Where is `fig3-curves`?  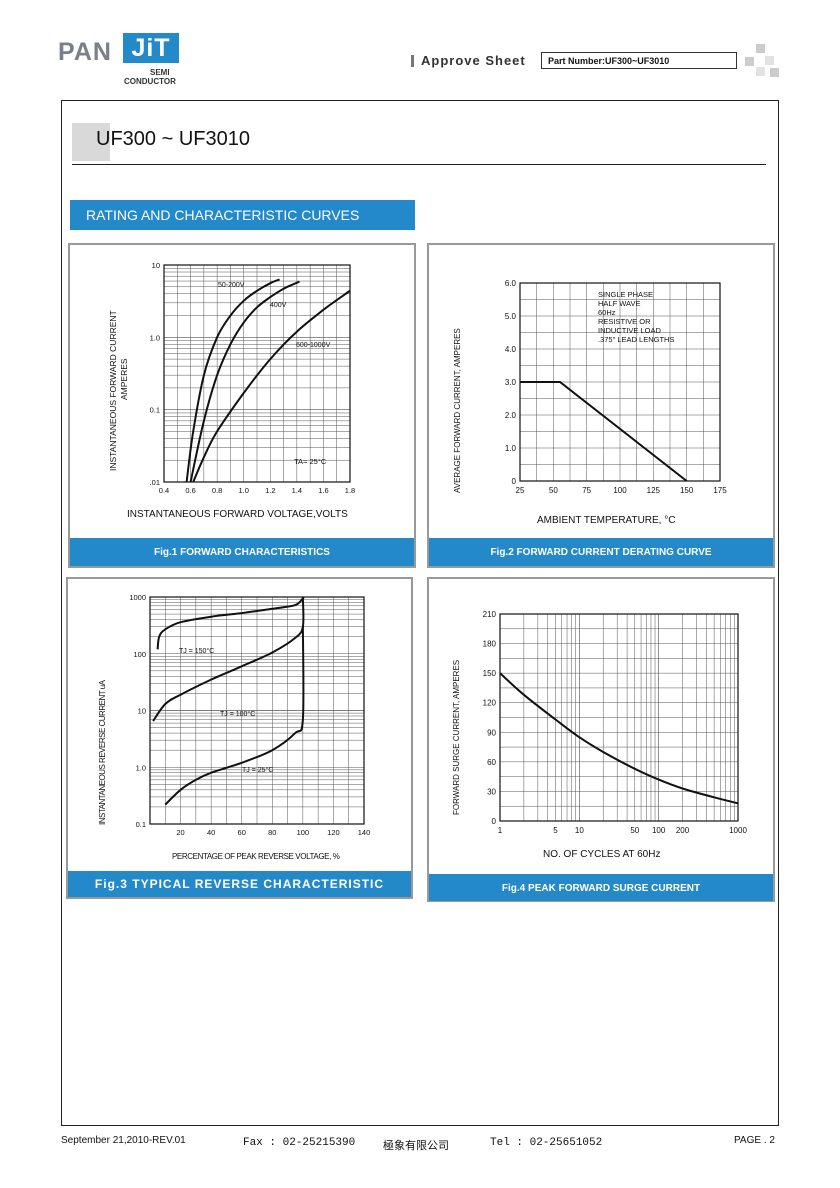
fig3-curves is located at coordinates (228, 701).